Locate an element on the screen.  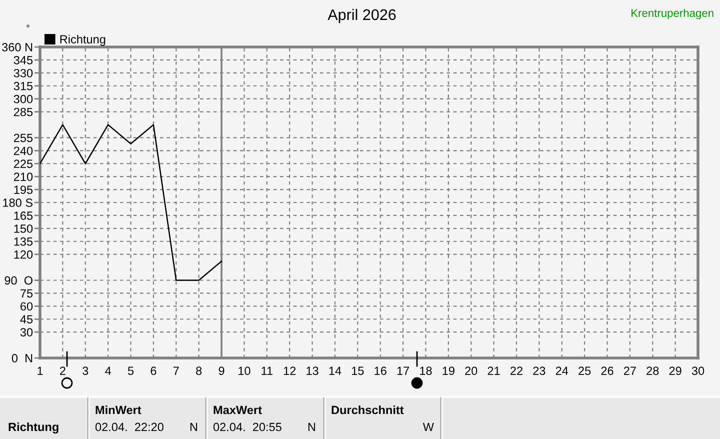
x-tick-label: 3 is located at coordinates (85, 371).